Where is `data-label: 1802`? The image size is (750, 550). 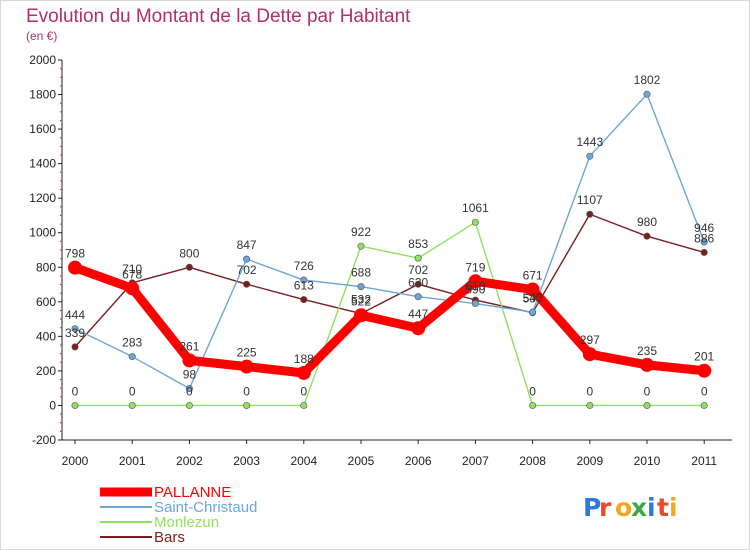
data-label: 1802 is located at coordinates (647, 80).